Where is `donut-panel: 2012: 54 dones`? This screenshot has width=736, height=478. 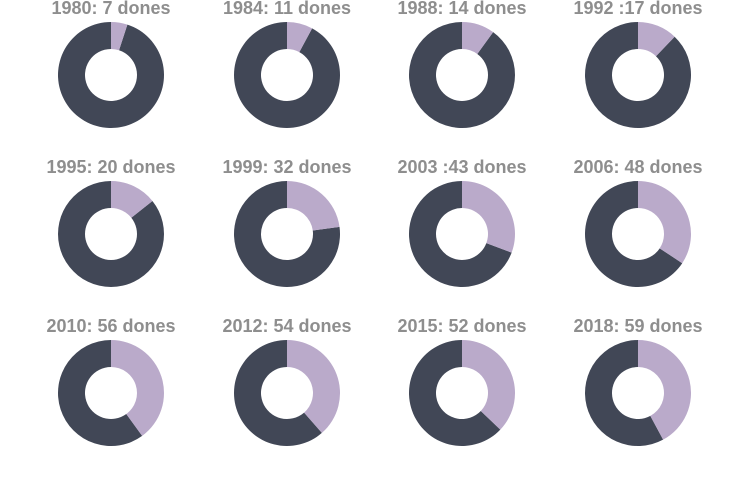
donut-panel: 2012: 54 dones is located at coordinates (287, 397).